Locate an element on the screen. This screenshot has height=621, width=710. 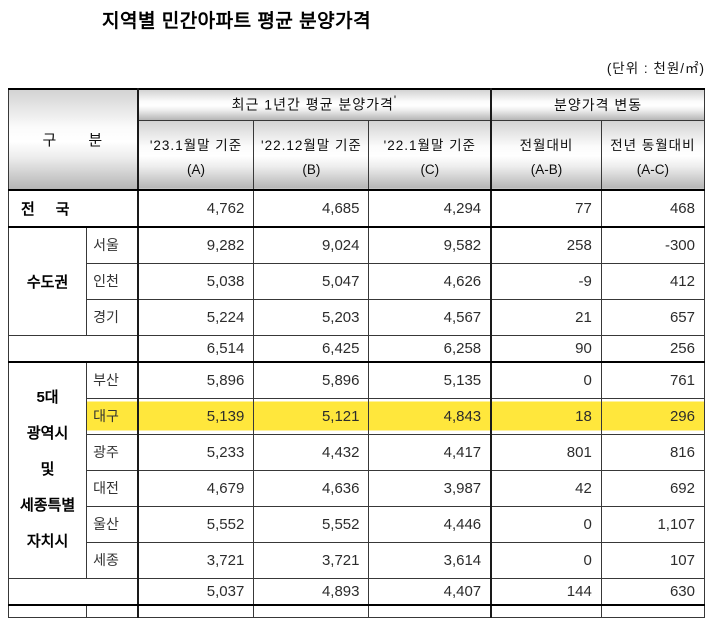
value-cell: 3,987 is located at coordinates (430, 488).